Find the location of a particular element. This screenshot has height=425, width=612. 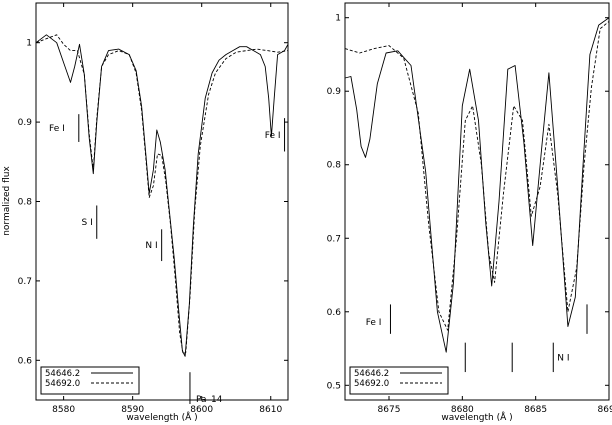

right-legend-entry-label: 54646.2 is located at coordinates (371, 374).